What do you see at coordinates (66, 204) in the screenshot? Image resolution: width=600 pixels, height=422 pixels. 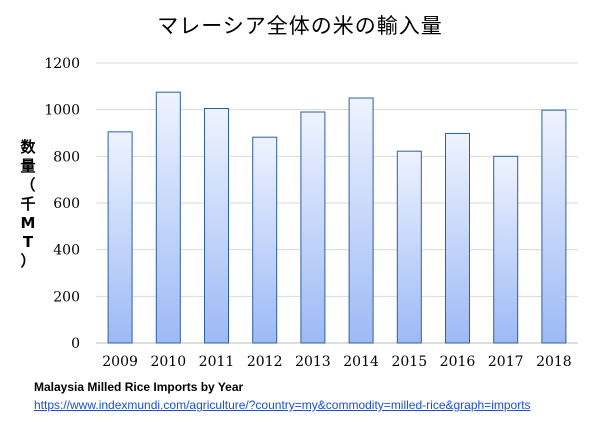 I see `y-tick-label: 600` at bounding box center [66, 204].